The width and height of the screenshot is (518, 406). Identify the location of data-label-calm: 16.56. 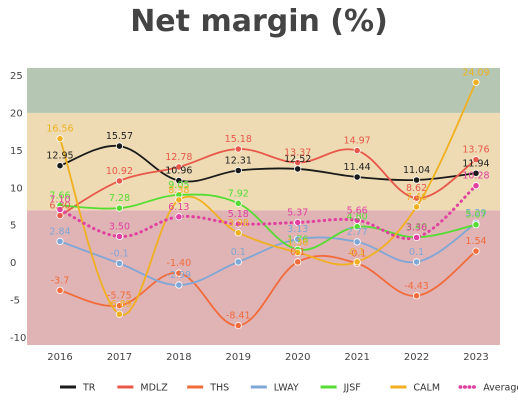
(59, 129).